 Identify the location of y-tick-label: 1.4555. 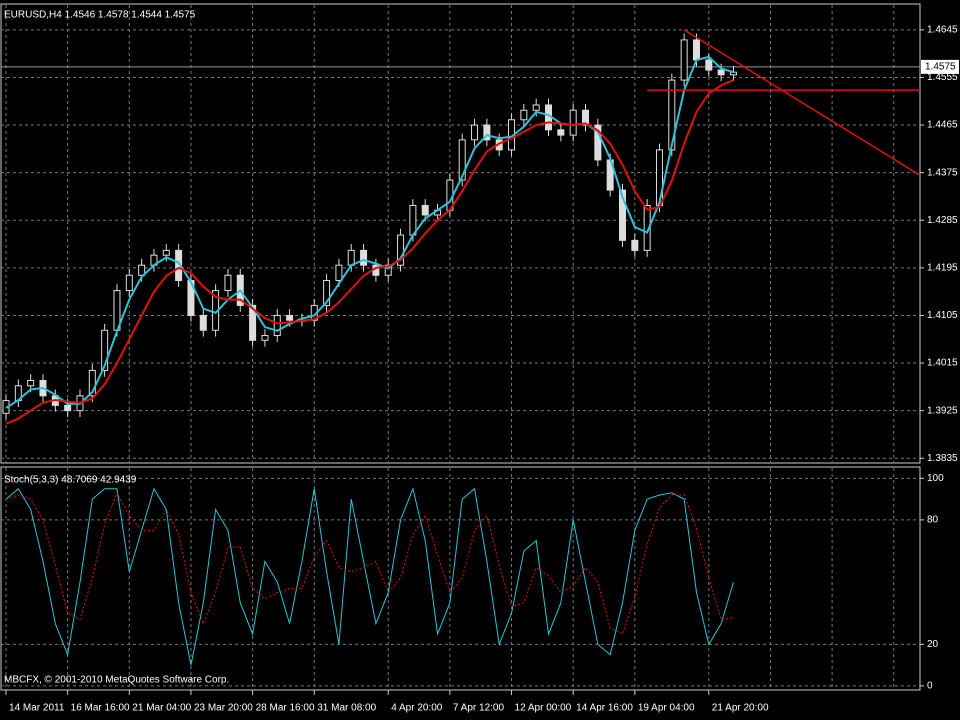
(942, 77).